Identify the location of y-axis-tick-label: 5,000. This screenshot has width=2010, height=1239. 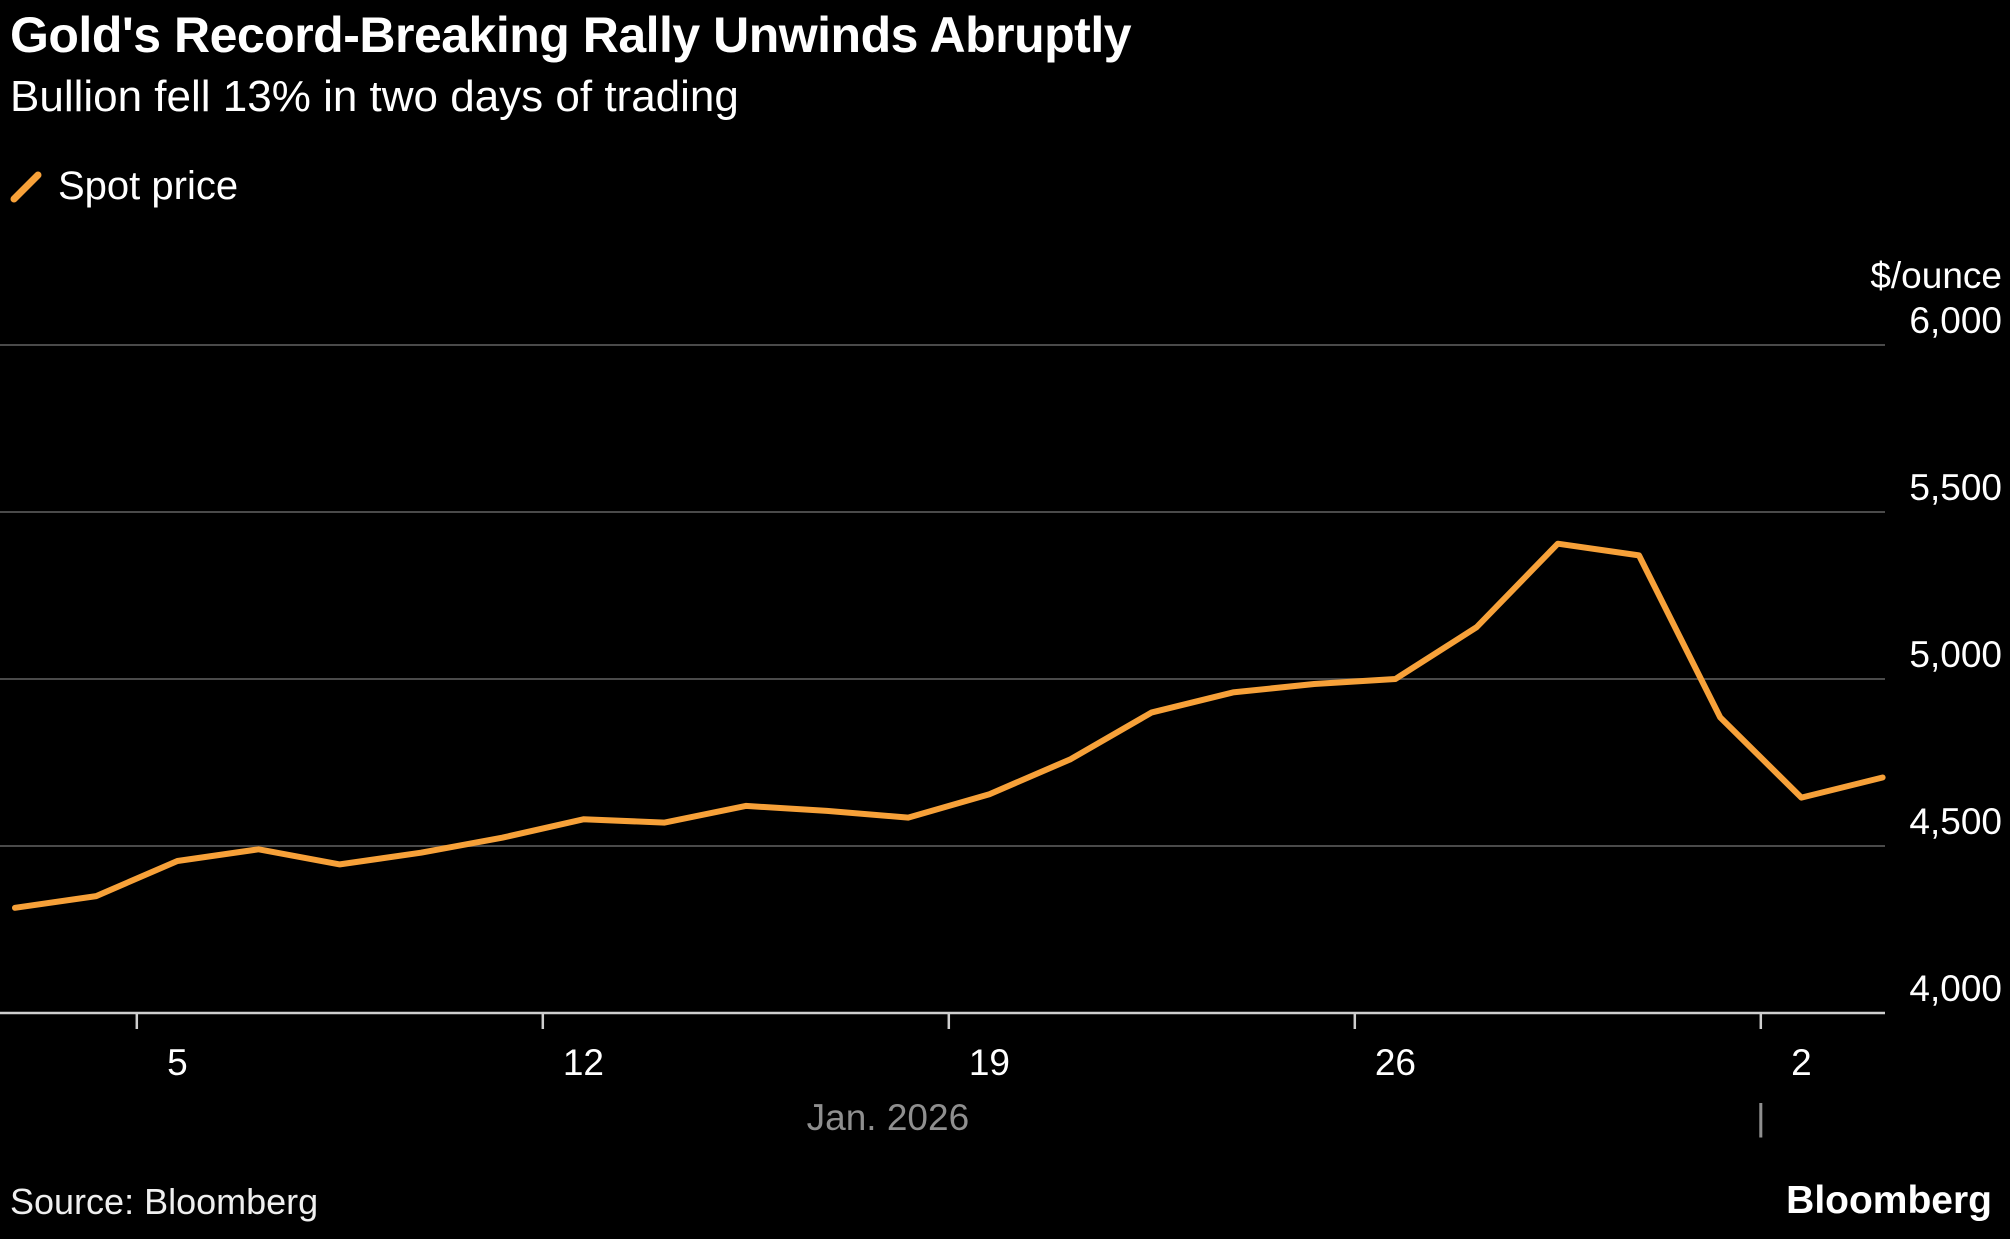
(1955, 654).